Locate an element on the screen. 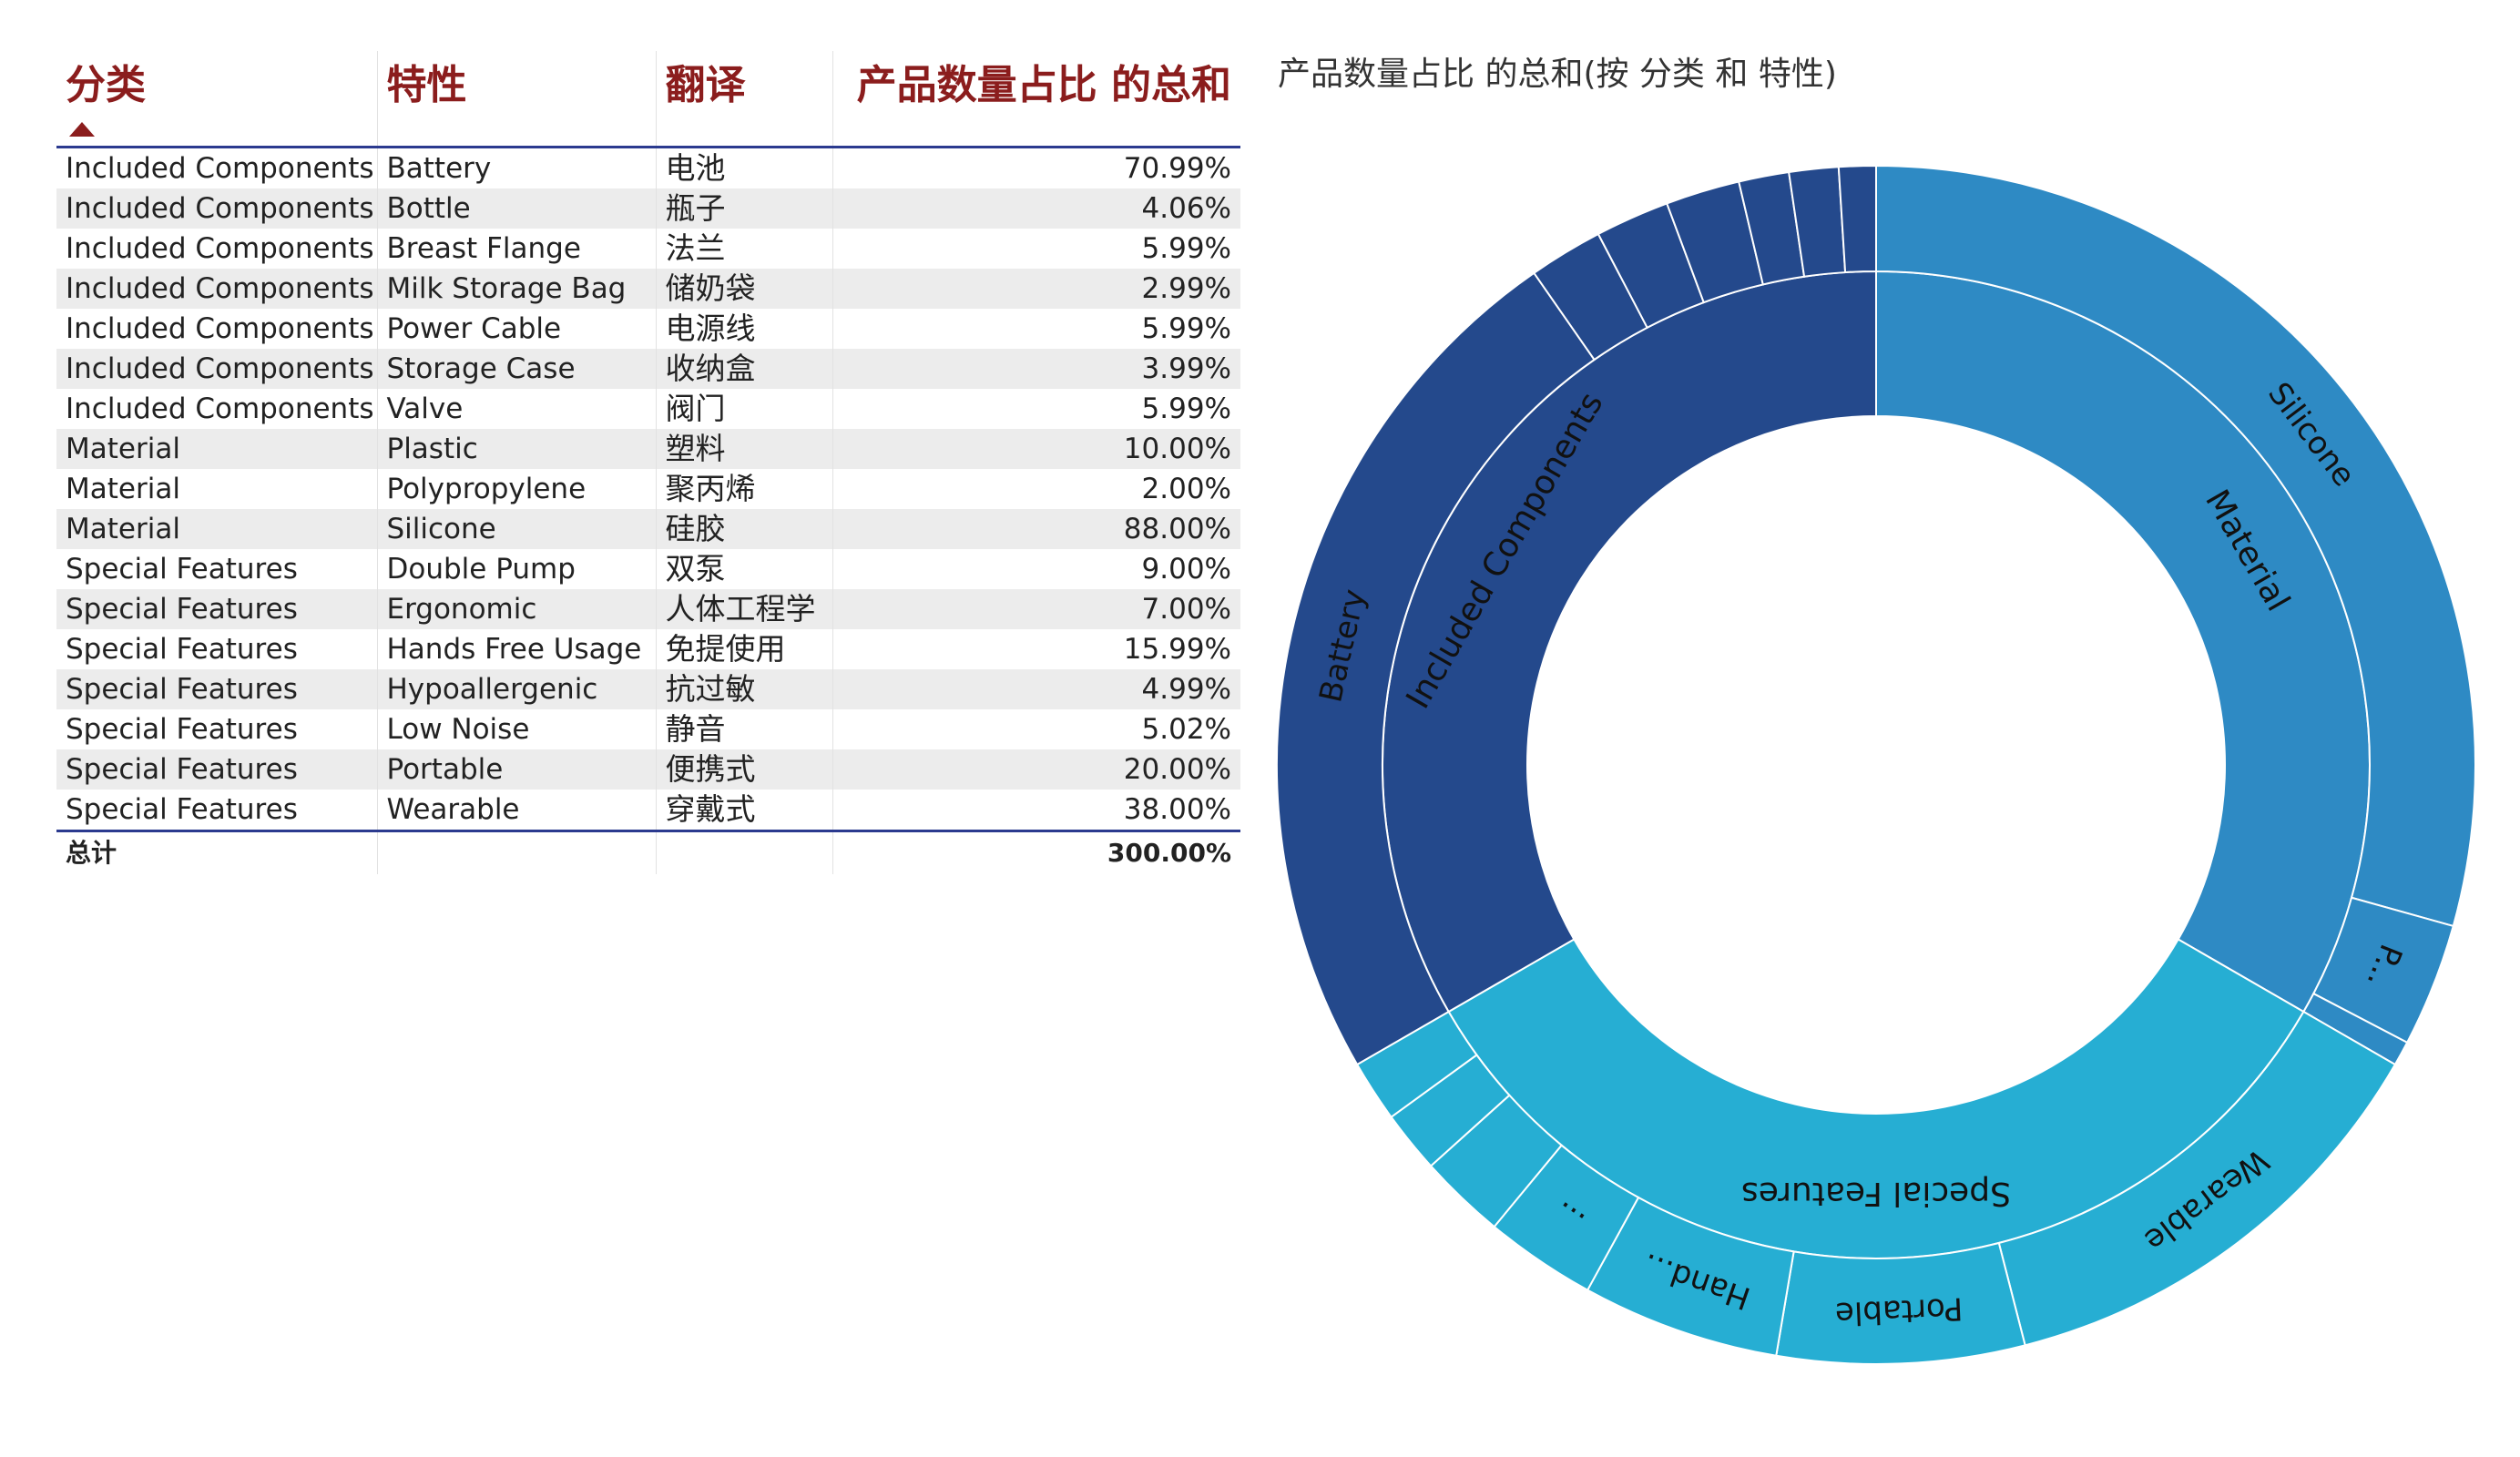 This screenshot has height=1457, width=2520. cell-feature: Breast Flange is located at coordinates (516, 249).